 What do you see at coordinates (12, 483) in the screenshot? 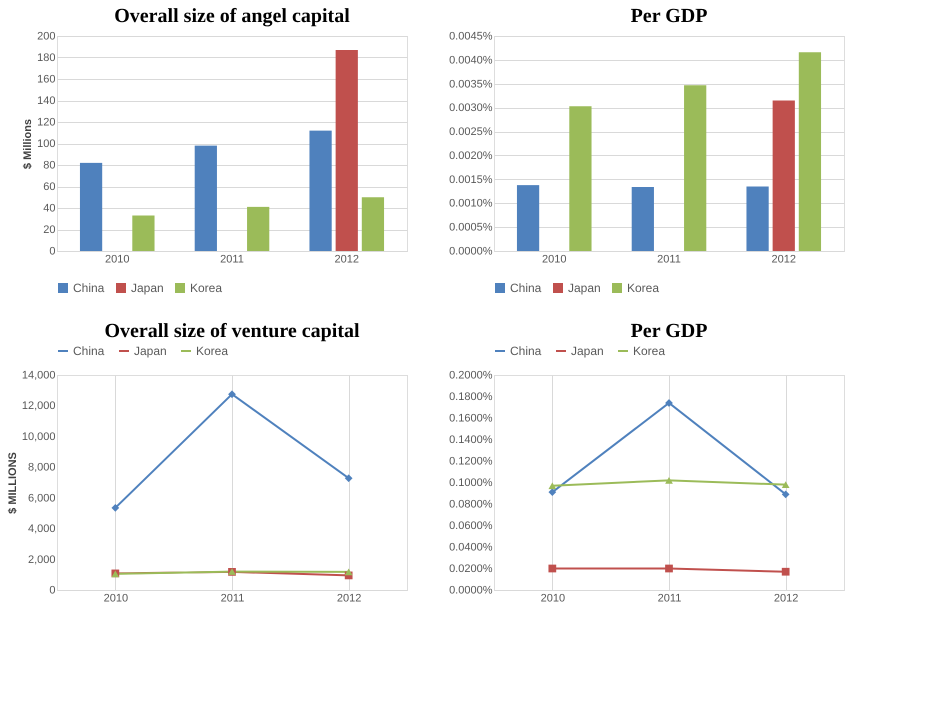
I see `y-axis-title: $ MILLIONS` at bounding box center [12, 483].